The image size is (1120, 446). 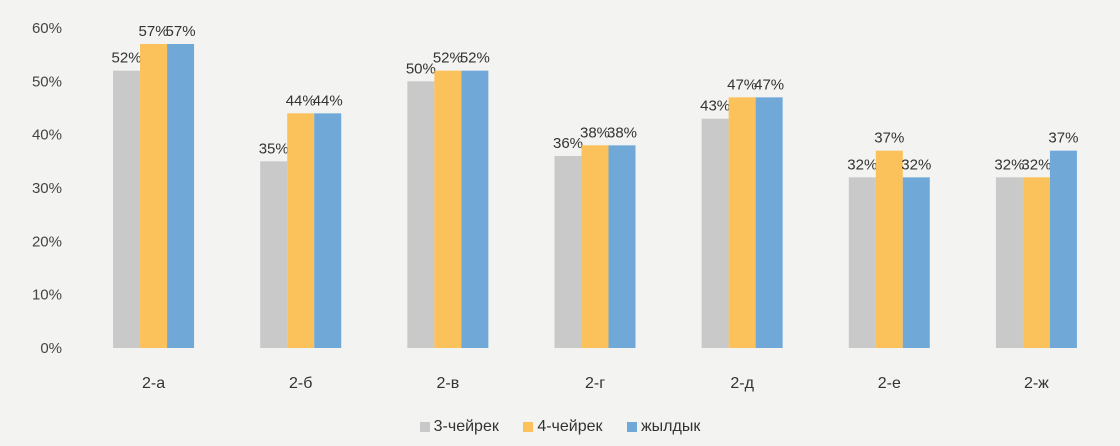 I want to click on legend-label-0: 3-чейрек, so click(x=466, y=426).